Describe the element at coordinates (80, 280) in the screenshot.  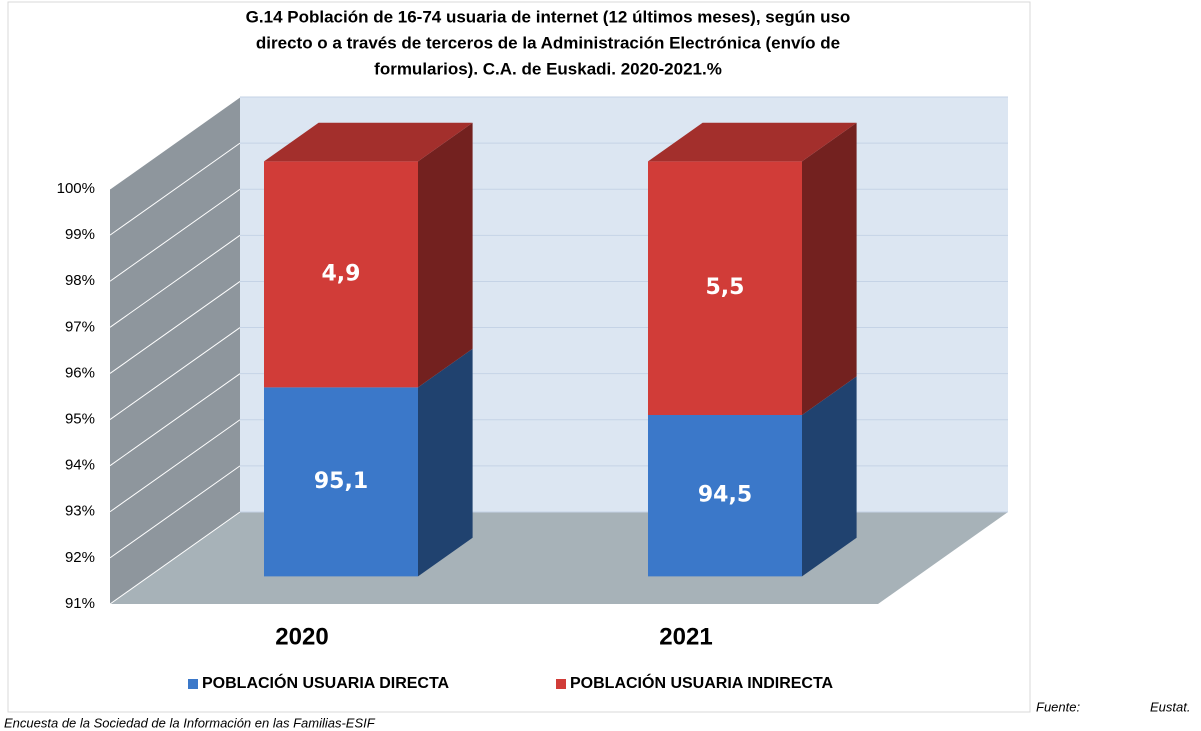
I see `y-tick-label: 98%` at that location.